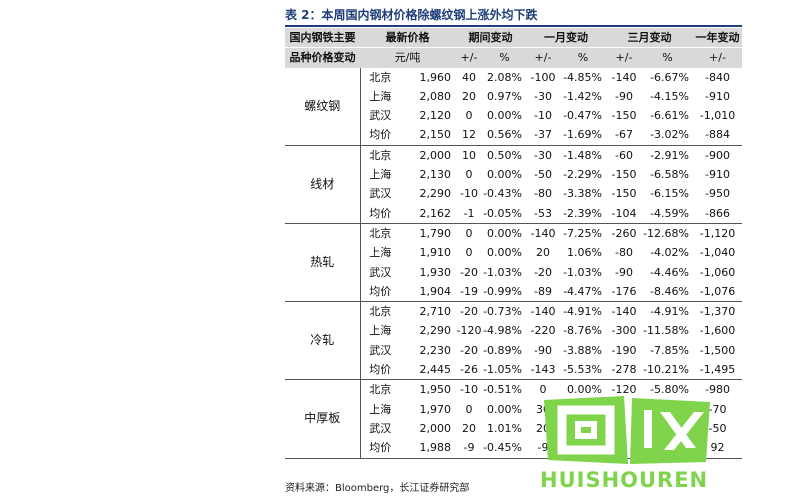 The height and width of the screenshot is (500, 800). What do you see at coordinates (435, 175) in the screenshot?
I see `value-cell: 2,130` at bounding box center [435, 175].